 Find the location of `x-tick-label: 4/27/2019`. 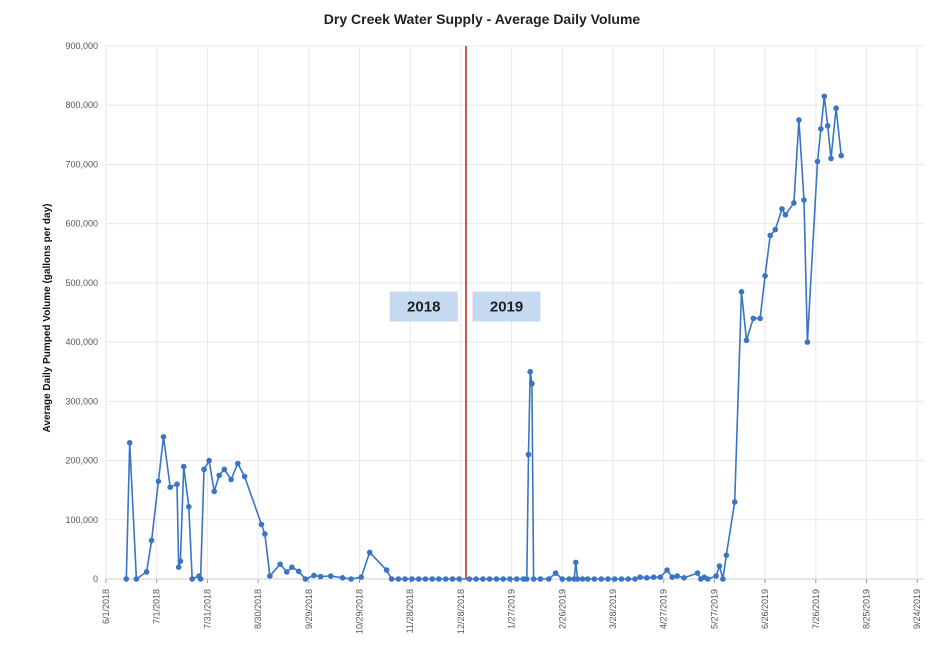

x-tick-label: 4/27/2019 is located at coordinates (664, 609).